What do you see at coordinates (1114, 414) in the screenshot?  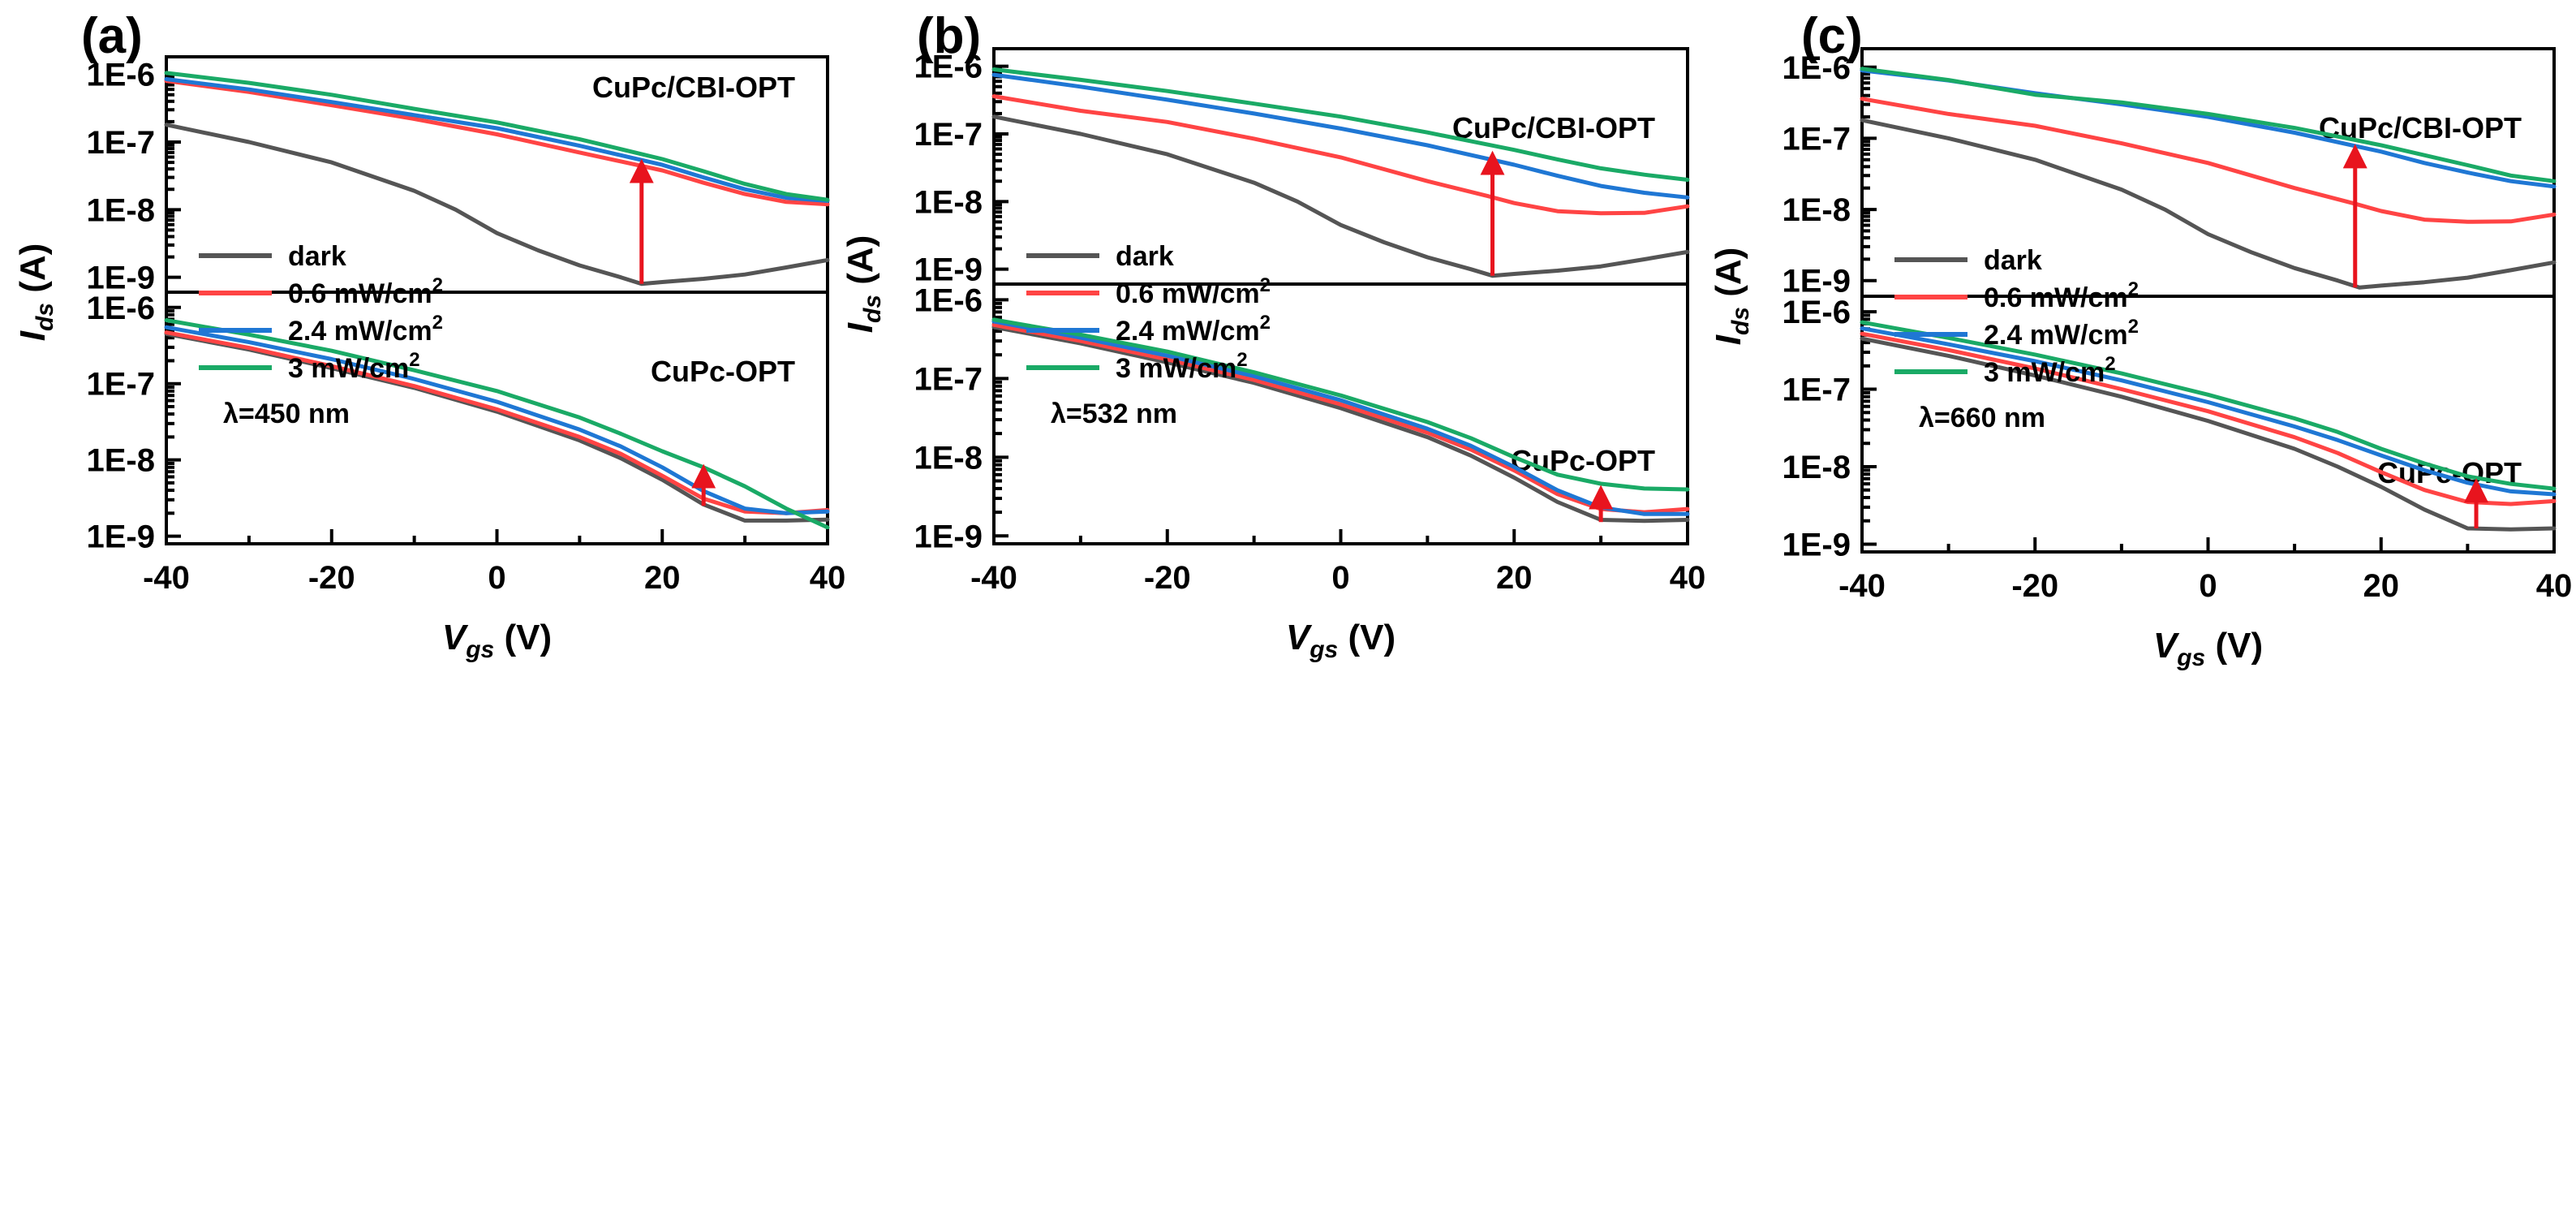 I see `wavelength-label: λ=532 nm` at bounding box center [1114, 414].